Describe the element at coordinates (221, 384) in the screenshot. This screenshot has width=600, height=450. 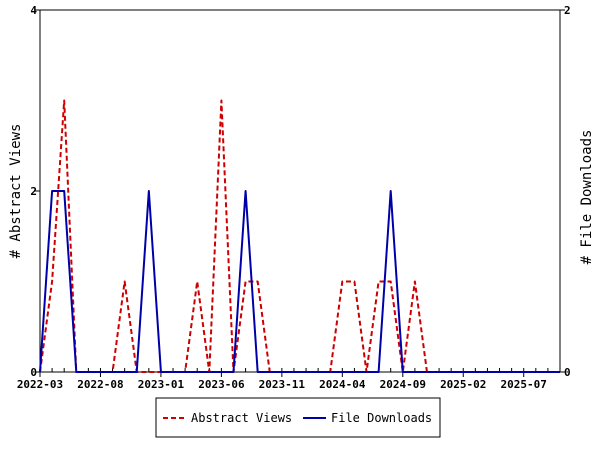
I see `x-tick-label: 2023-06` at that location.